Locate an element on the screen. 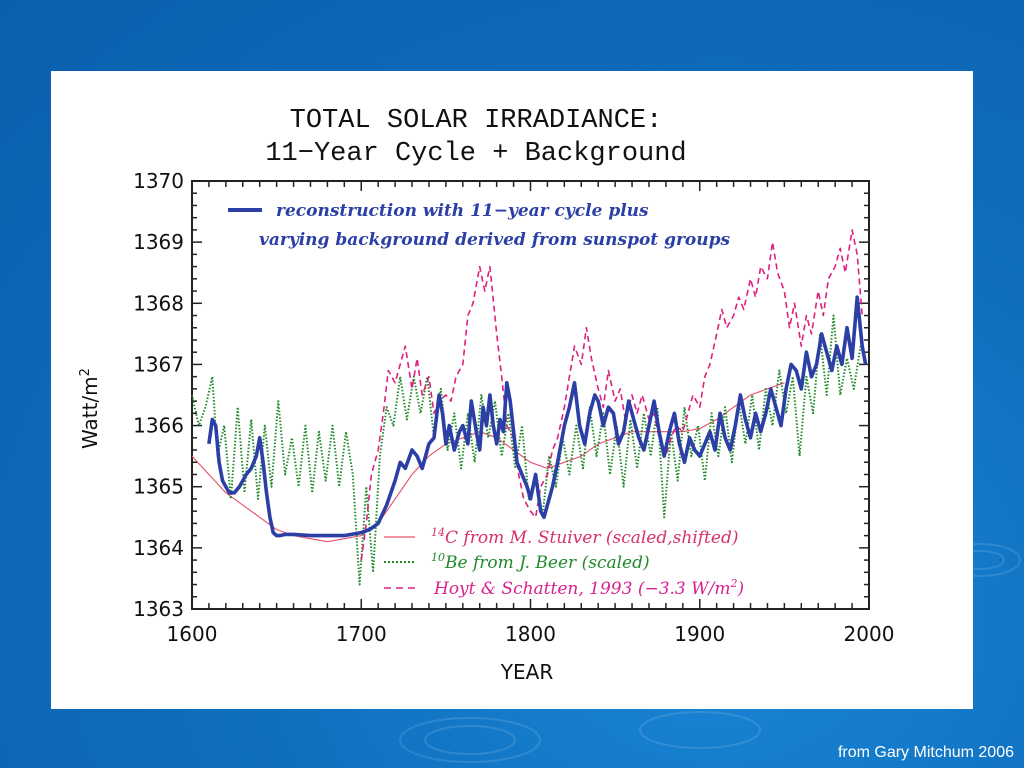 This screenshot has width=1024, height=768. y-tick-label: 1368 is located at coordinates (158, 303).